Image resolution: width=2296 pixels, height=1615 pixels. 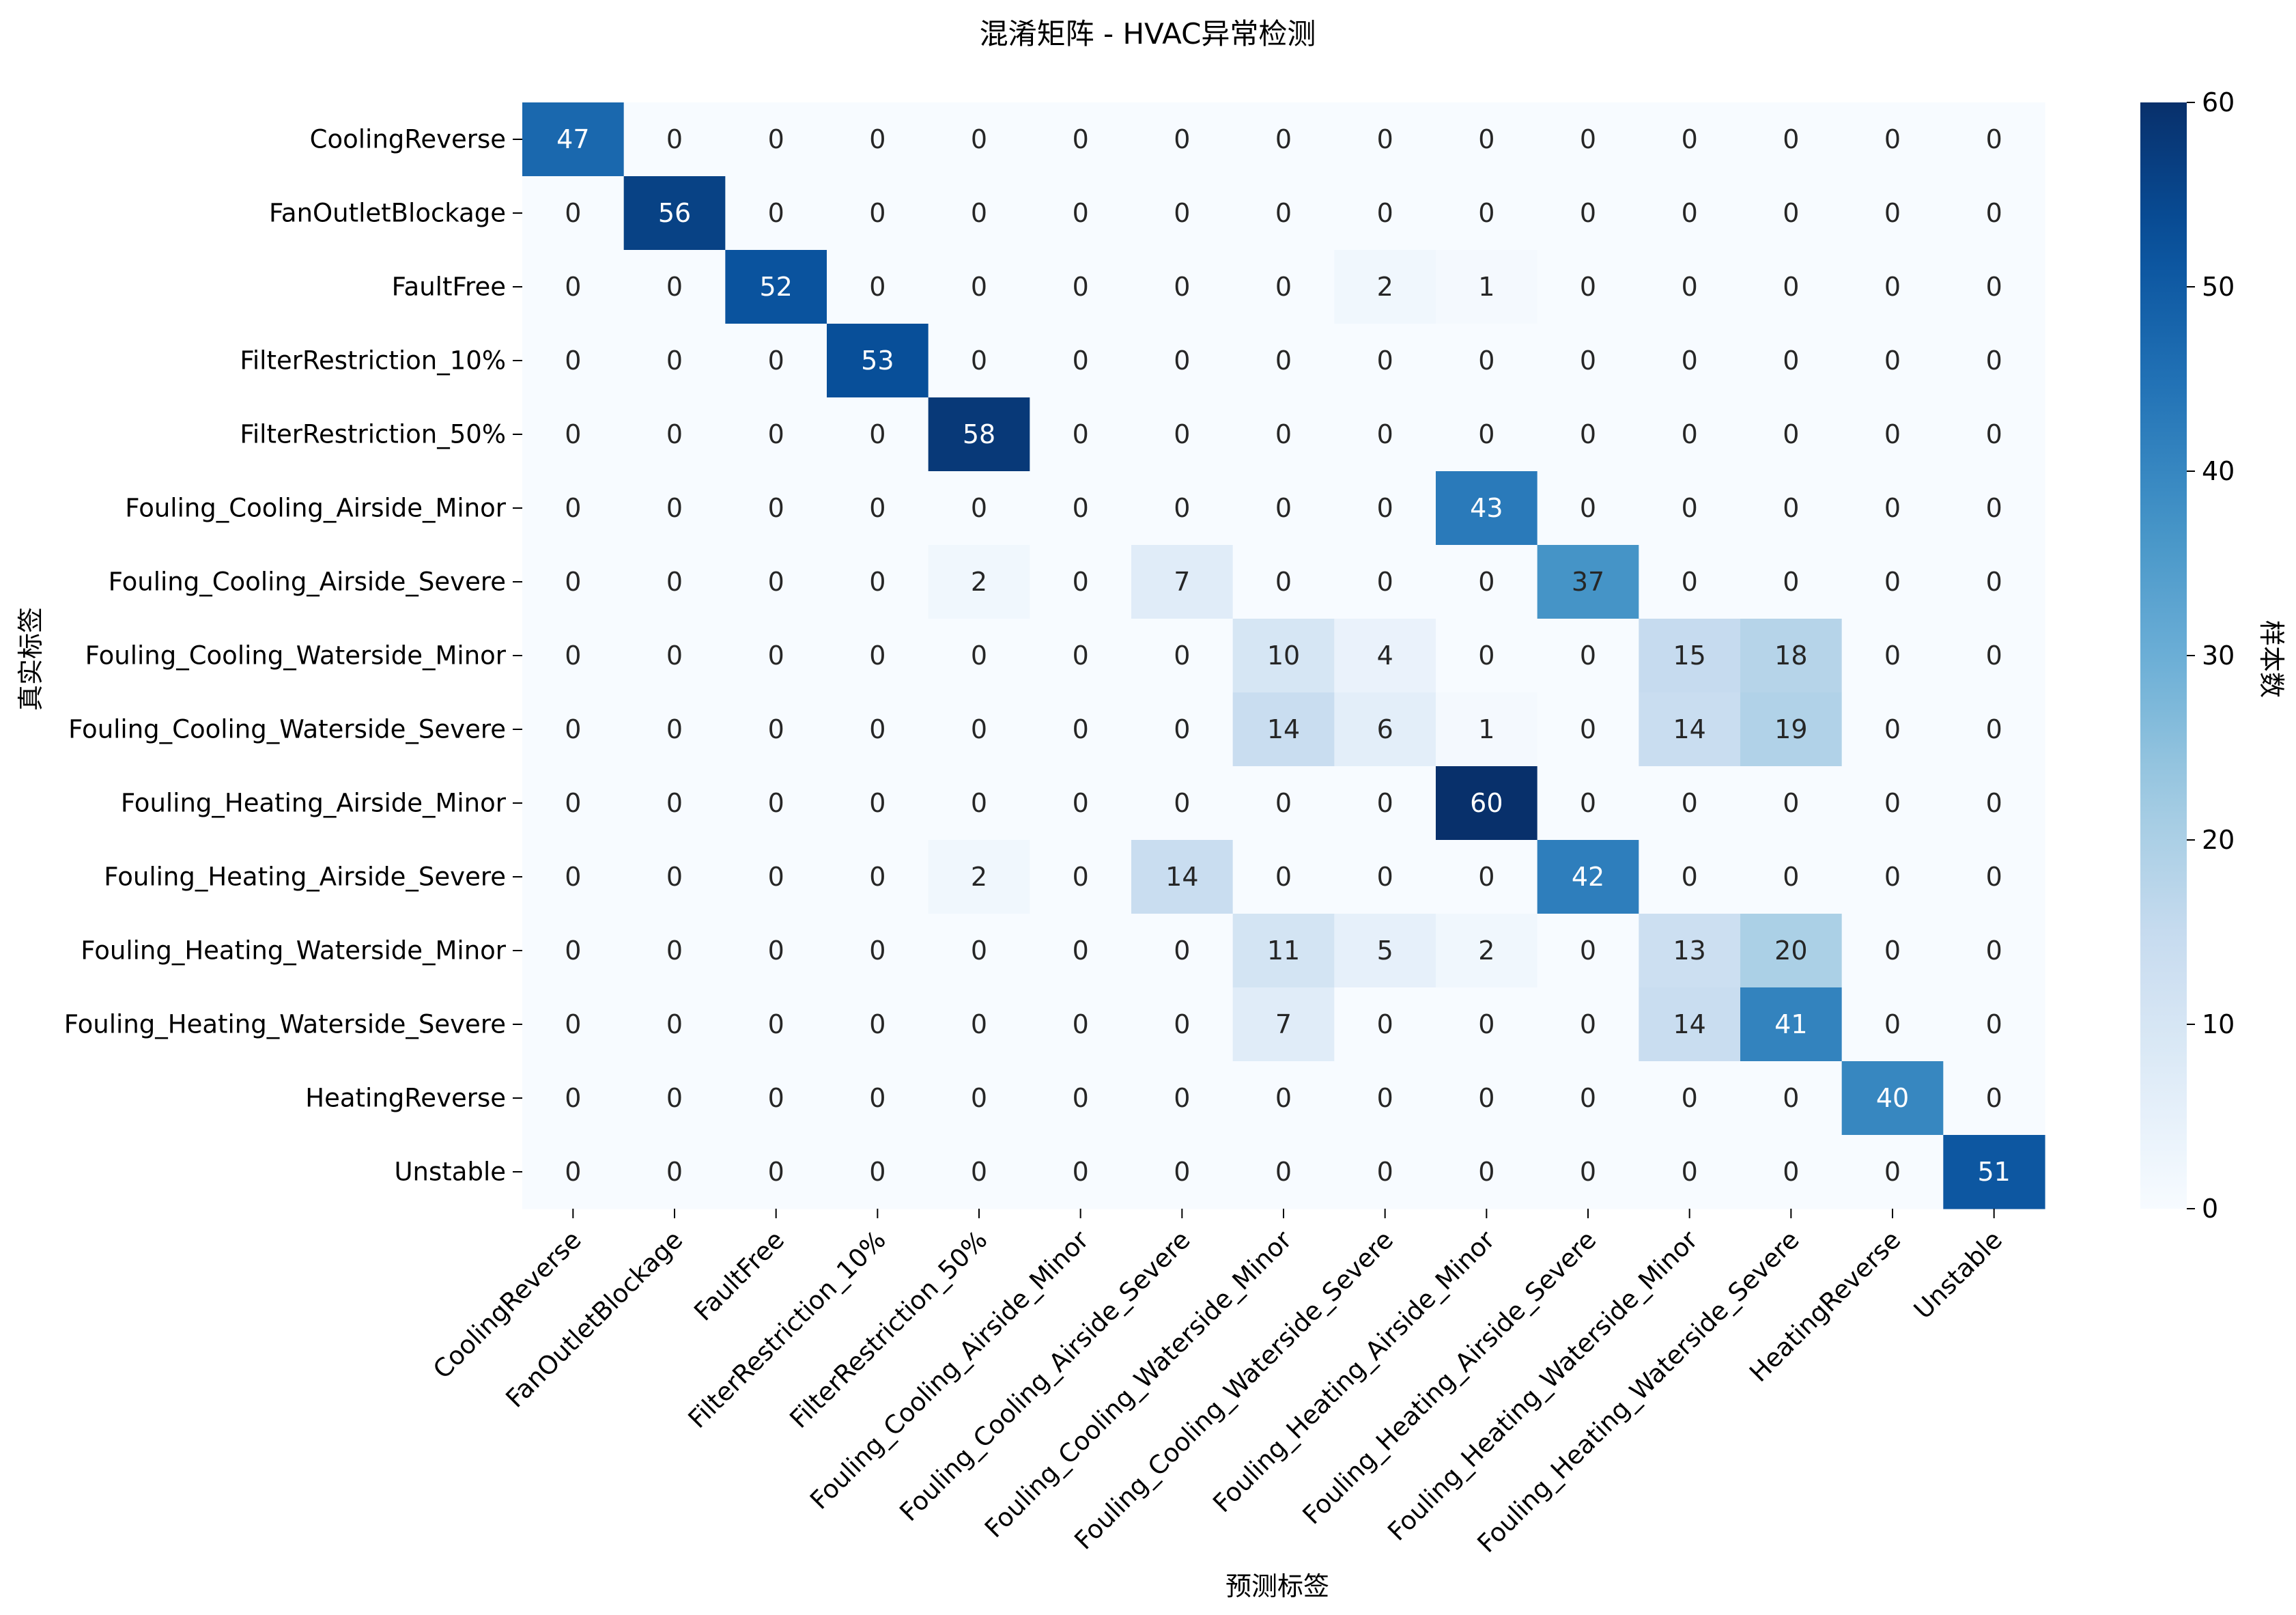 What do you see at coordinates (2271, 659) in the screenshot?
I see `colorbar-label: 样本数` at bounding box center [2271, 659].